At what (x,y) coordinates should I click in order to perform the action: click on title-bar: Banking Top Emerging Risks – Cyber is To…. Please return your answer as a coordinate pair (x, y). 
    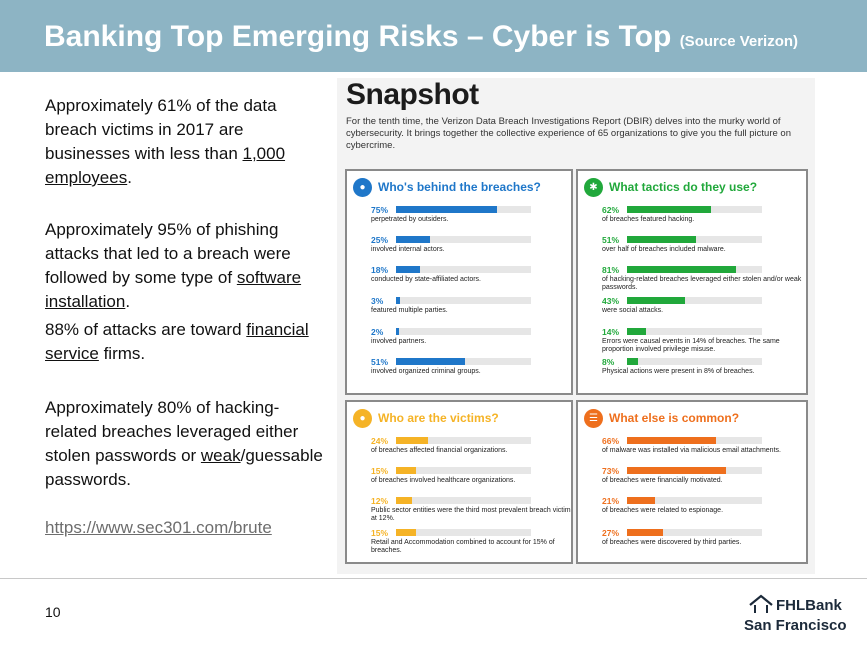
    Looking at the image, I should click on (433, 36).